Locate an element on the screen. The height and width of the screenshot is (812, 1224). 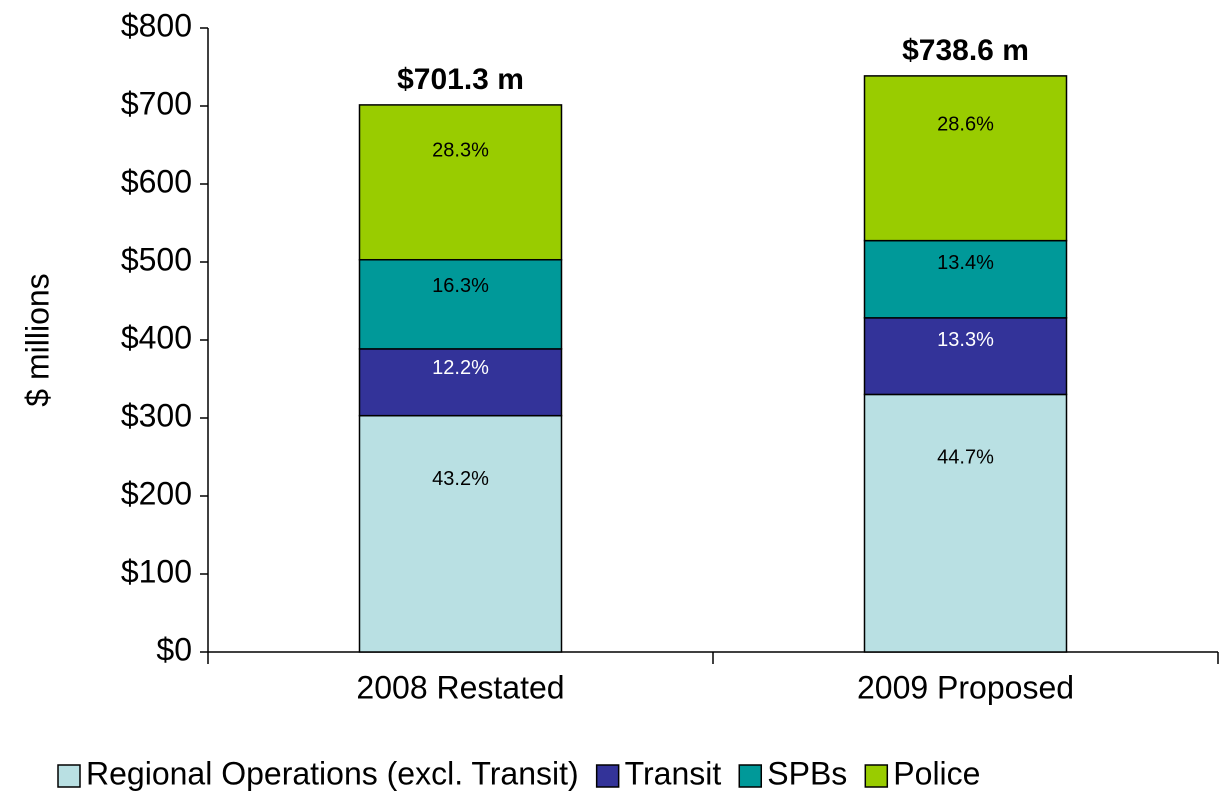
segment-label: 13.4% is located at coordinates (965, 263).